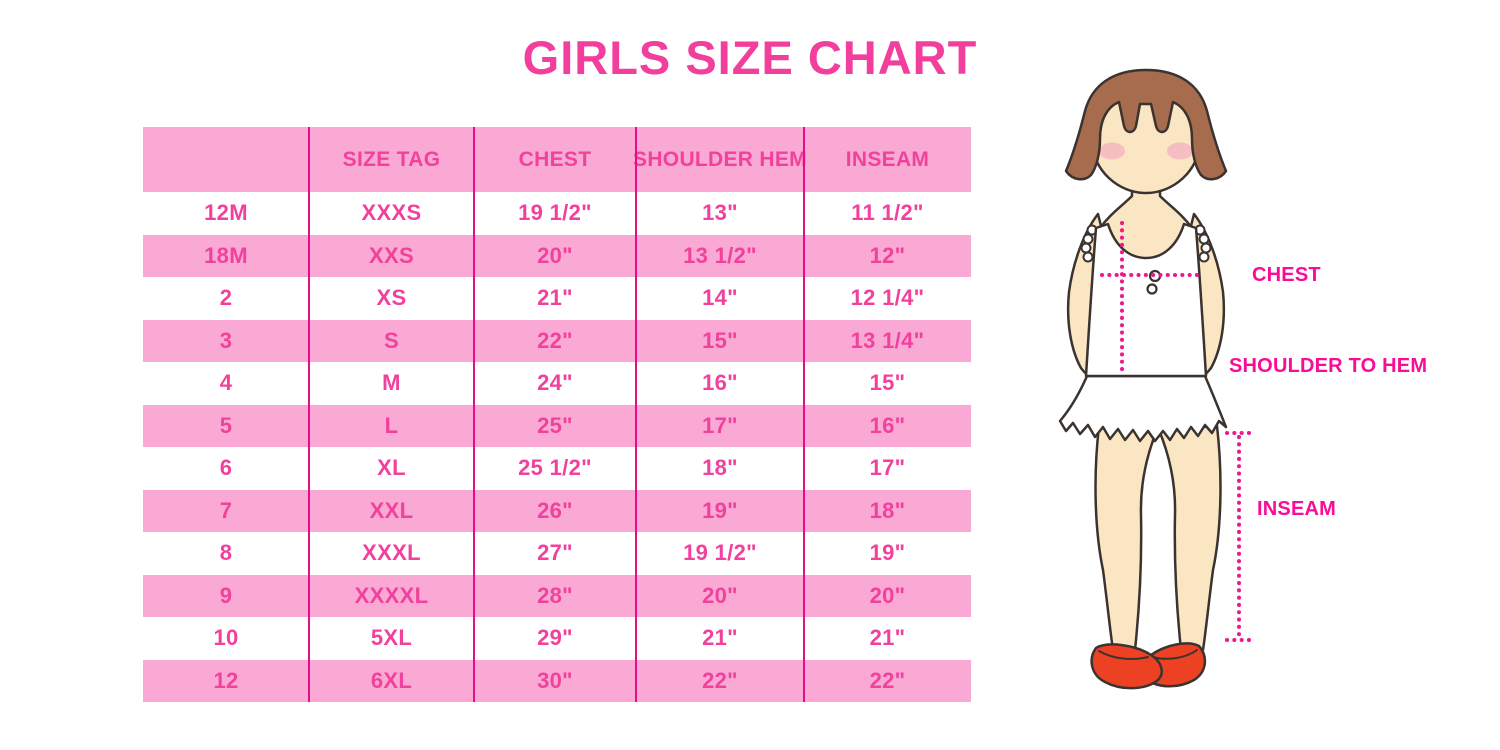 Image resolution: width=1500 pixels, height=750 pixels. Describe the element at coordinates (391, 510) in the screenshot. I see `table-cell: XXL` at that location.